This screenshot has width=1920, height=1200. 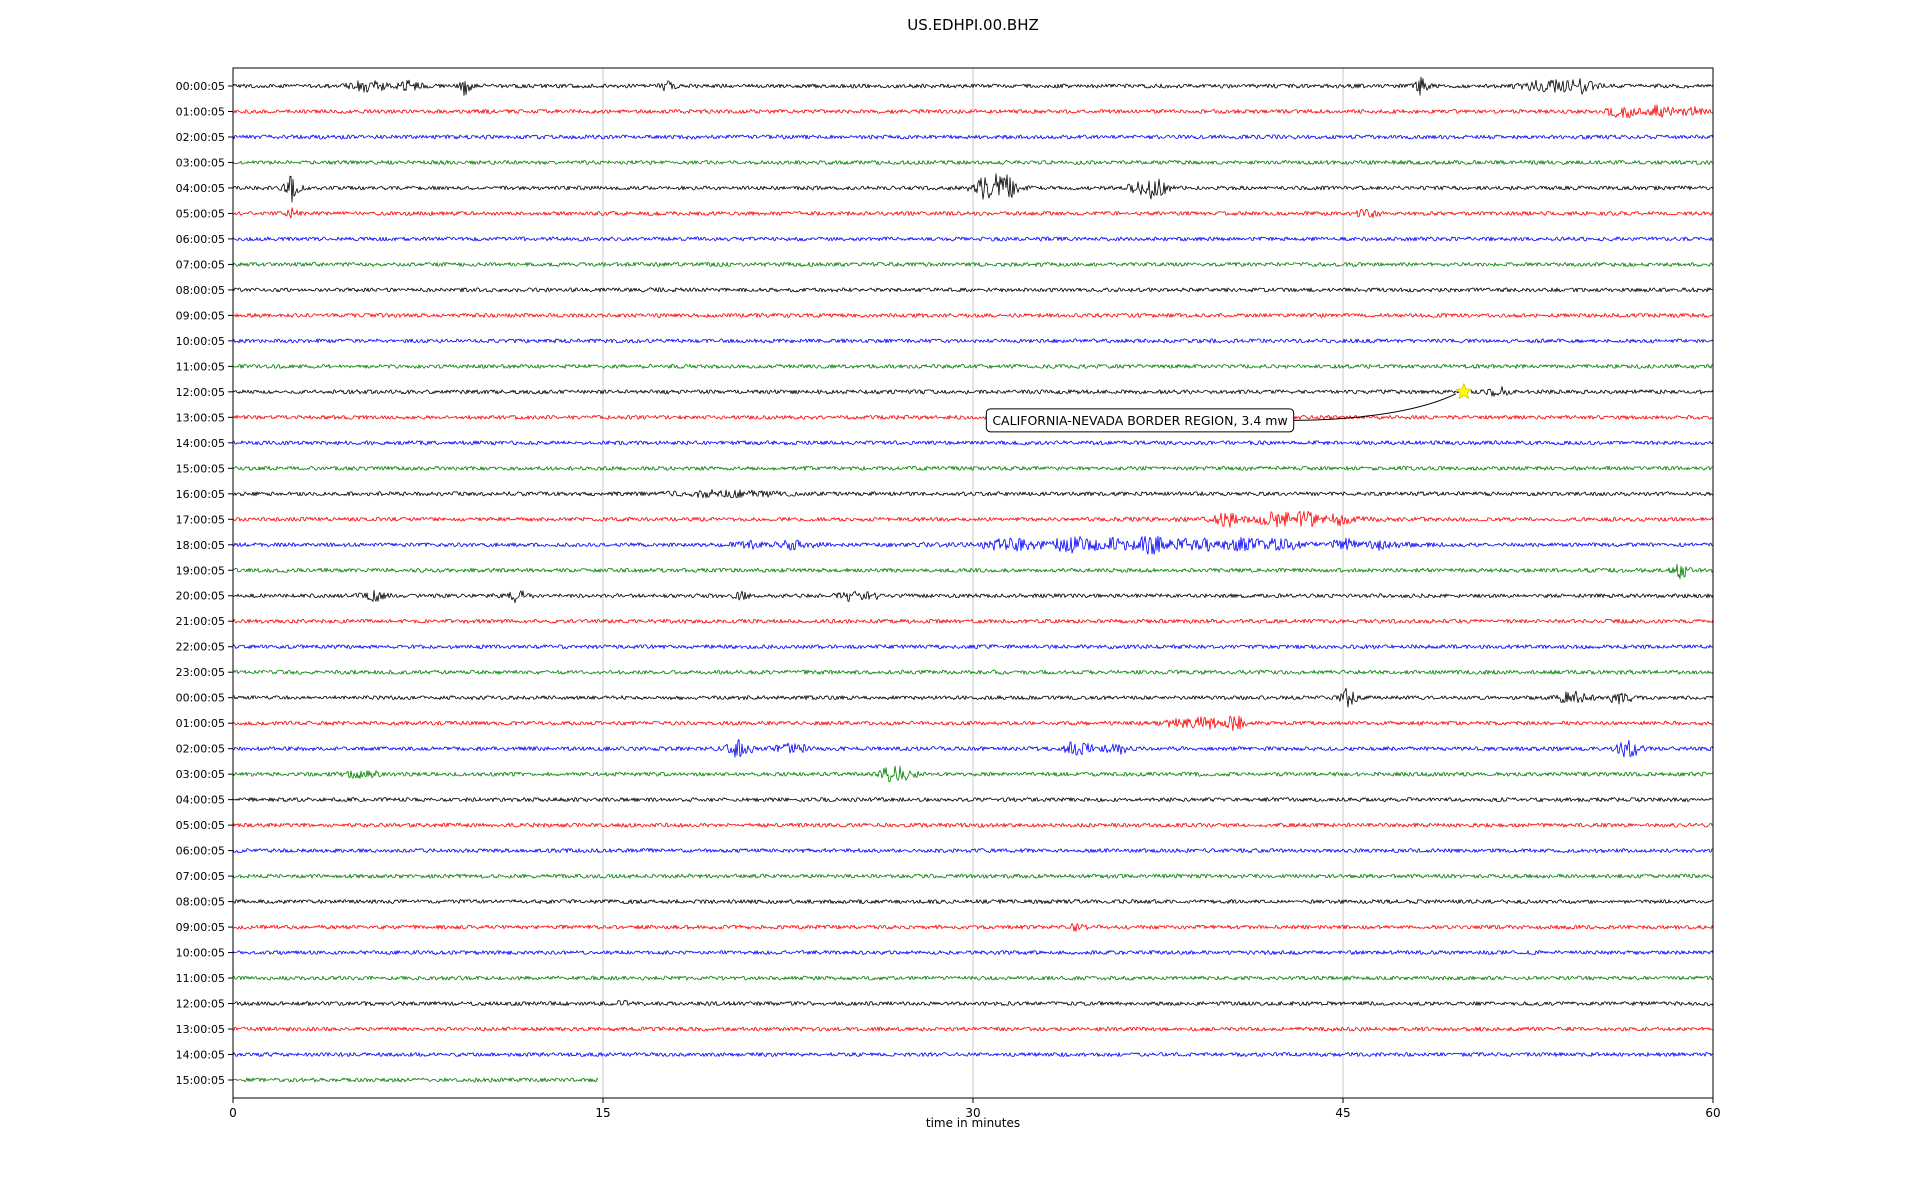 What do you see at coordinates (200, 672) in the screenshot?
I see `y-tick-label: 23:00:05` at bounding box center [200, 672].